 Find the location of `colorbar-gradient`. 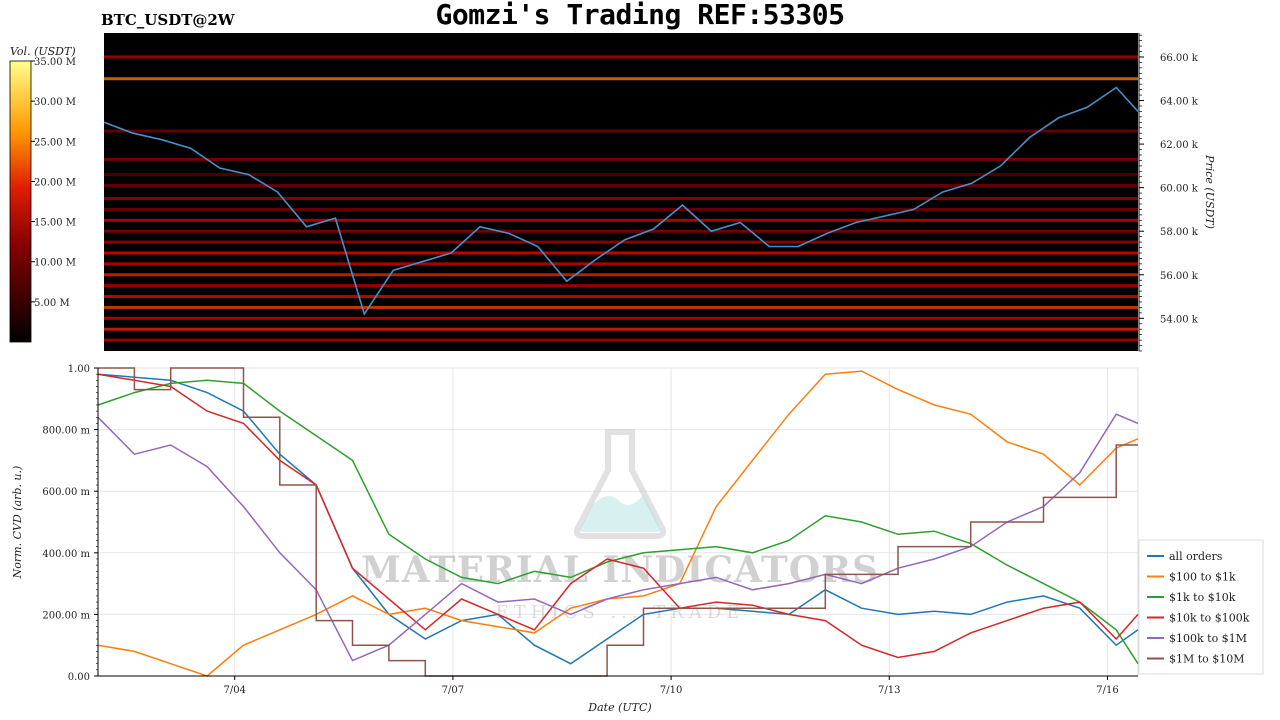

colorbar-gradient is located at coordinates (20, 201).